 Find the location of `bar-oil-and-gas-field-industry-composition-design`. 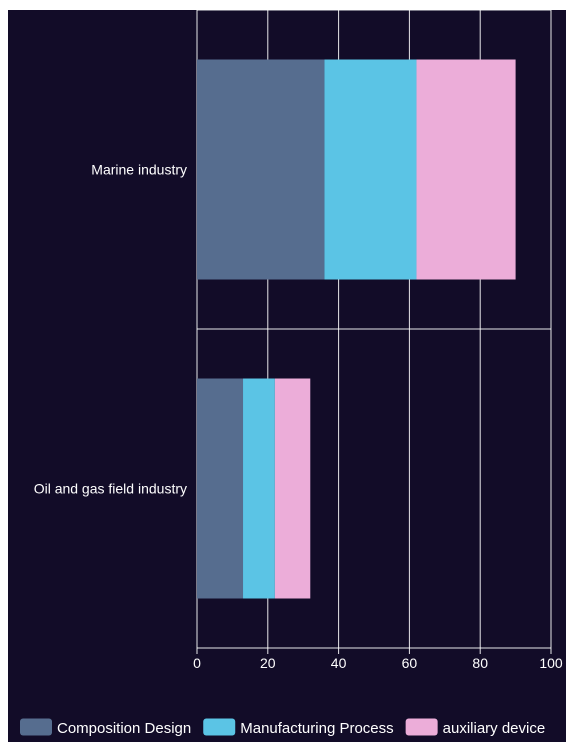

bar-oil-and-gas-field-industry-composition-design is located at coordinates (220, 488).